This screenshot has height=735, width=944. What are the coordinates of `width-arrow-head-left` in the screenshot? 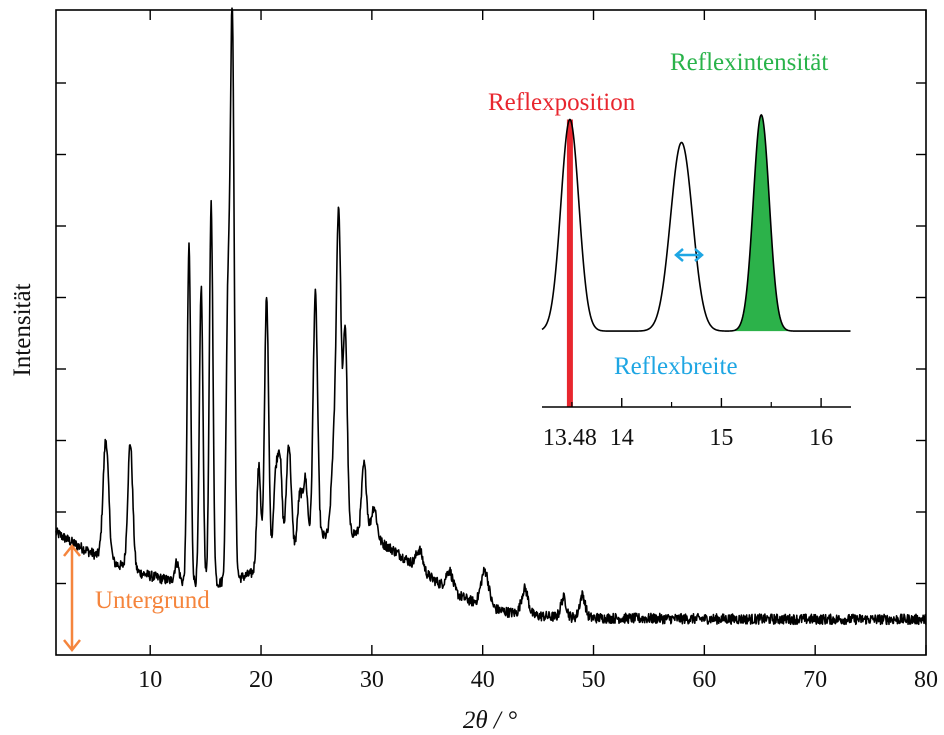 It's located at (679, 255).